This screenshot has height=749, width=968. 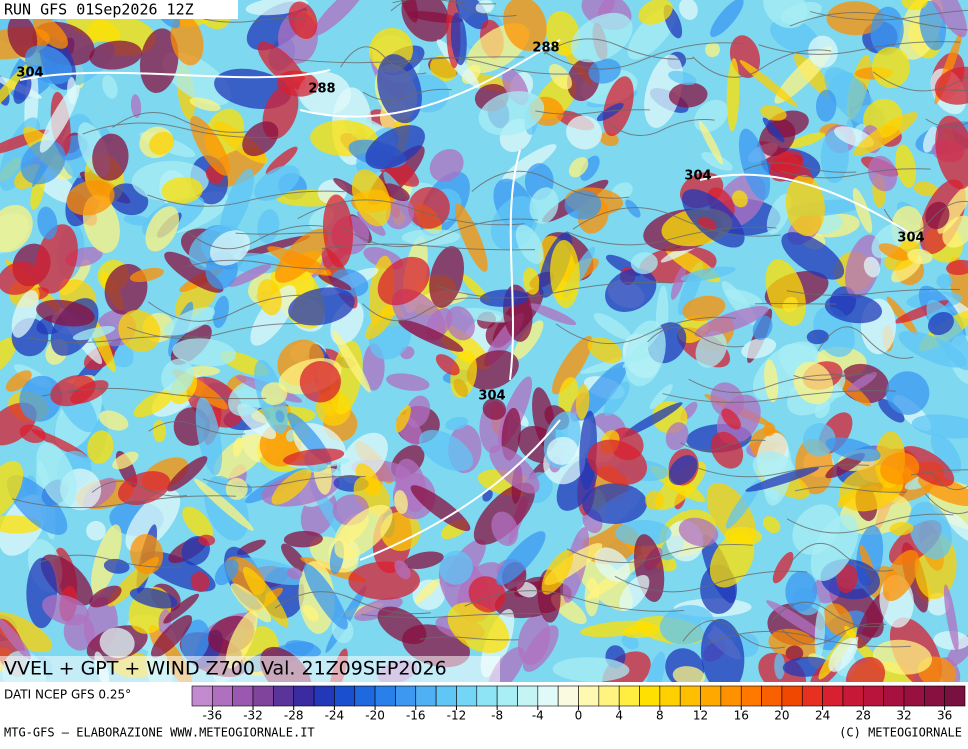 I want to click on colorbar-tick-label: 12, so click(x=700, y=716).